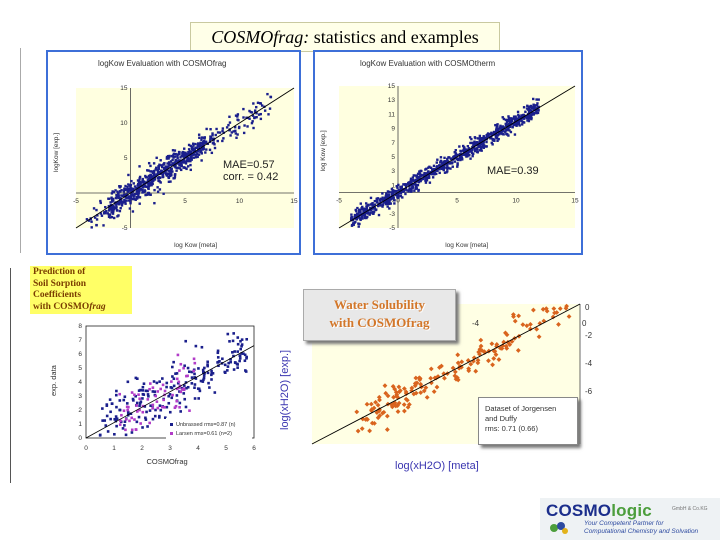  What do you see at coordinates (166, 461) in the screenshot?
I see `x-axis-label: COSMOfrag` at bounding box center [166, 461].